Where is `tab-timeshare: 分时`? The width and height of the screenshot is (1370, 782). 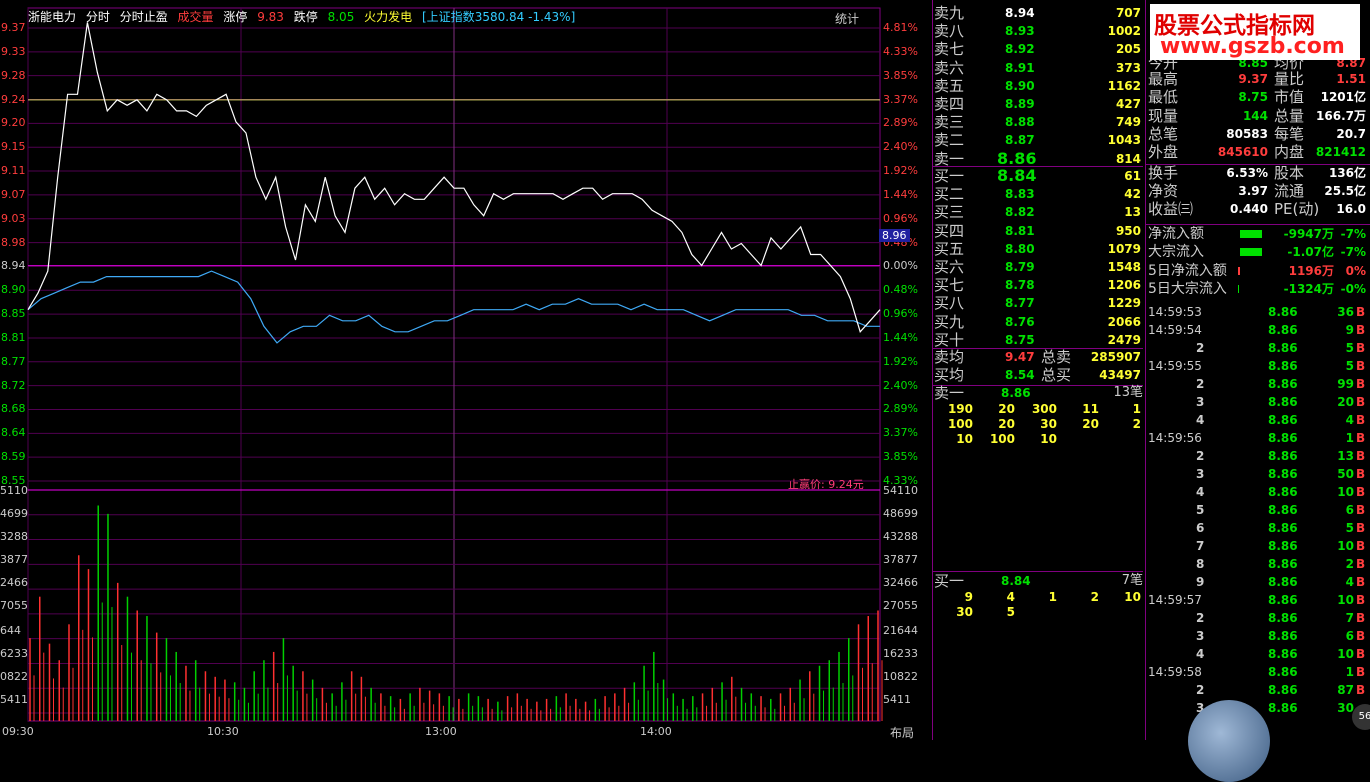 tab-timeshare: 分时 is located at coordinates (97, 17).